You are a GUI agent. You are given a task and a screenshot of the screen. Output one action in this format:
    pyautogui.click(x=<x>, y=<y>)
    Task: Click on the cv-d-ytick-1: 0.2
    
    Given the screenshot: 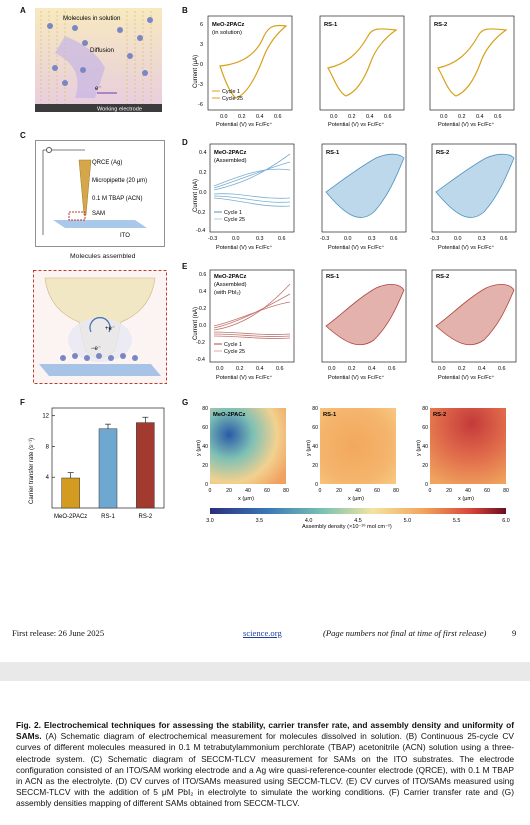 What is the action you would take?
    pyautogui.click(x=203, y=173)
    